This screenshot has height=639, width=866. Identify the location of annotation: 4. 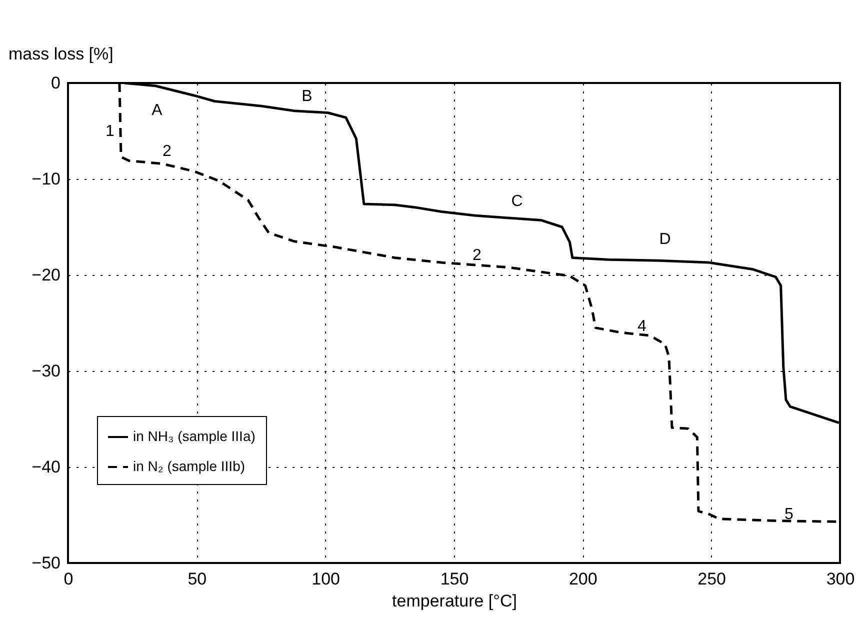
(642, 326).